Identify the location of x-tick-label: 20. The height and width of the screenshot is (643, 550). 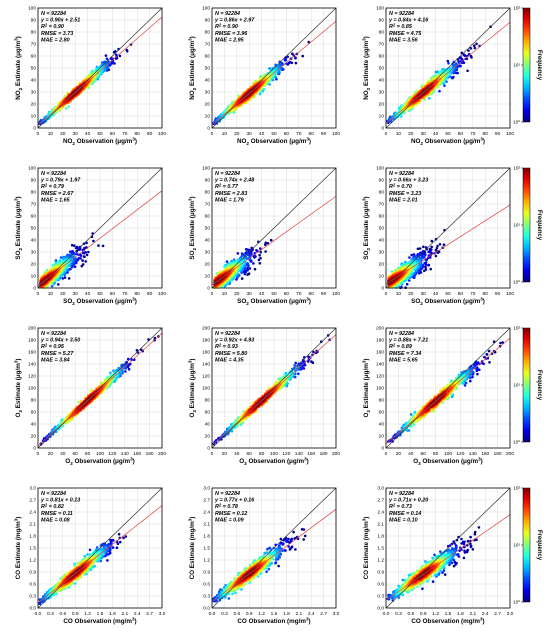
(237, 294).